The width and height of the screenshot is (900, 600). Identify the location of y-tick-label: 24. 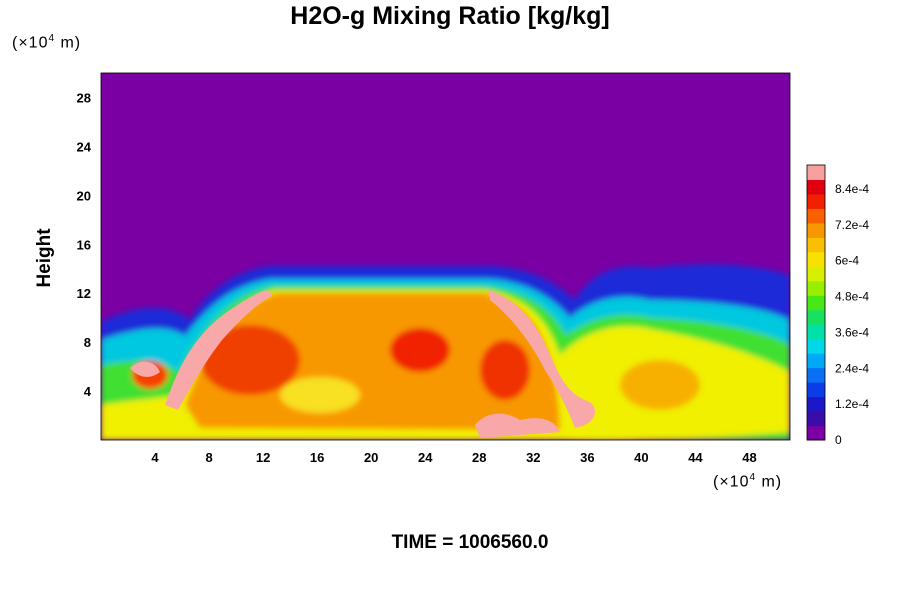
(84, 146).